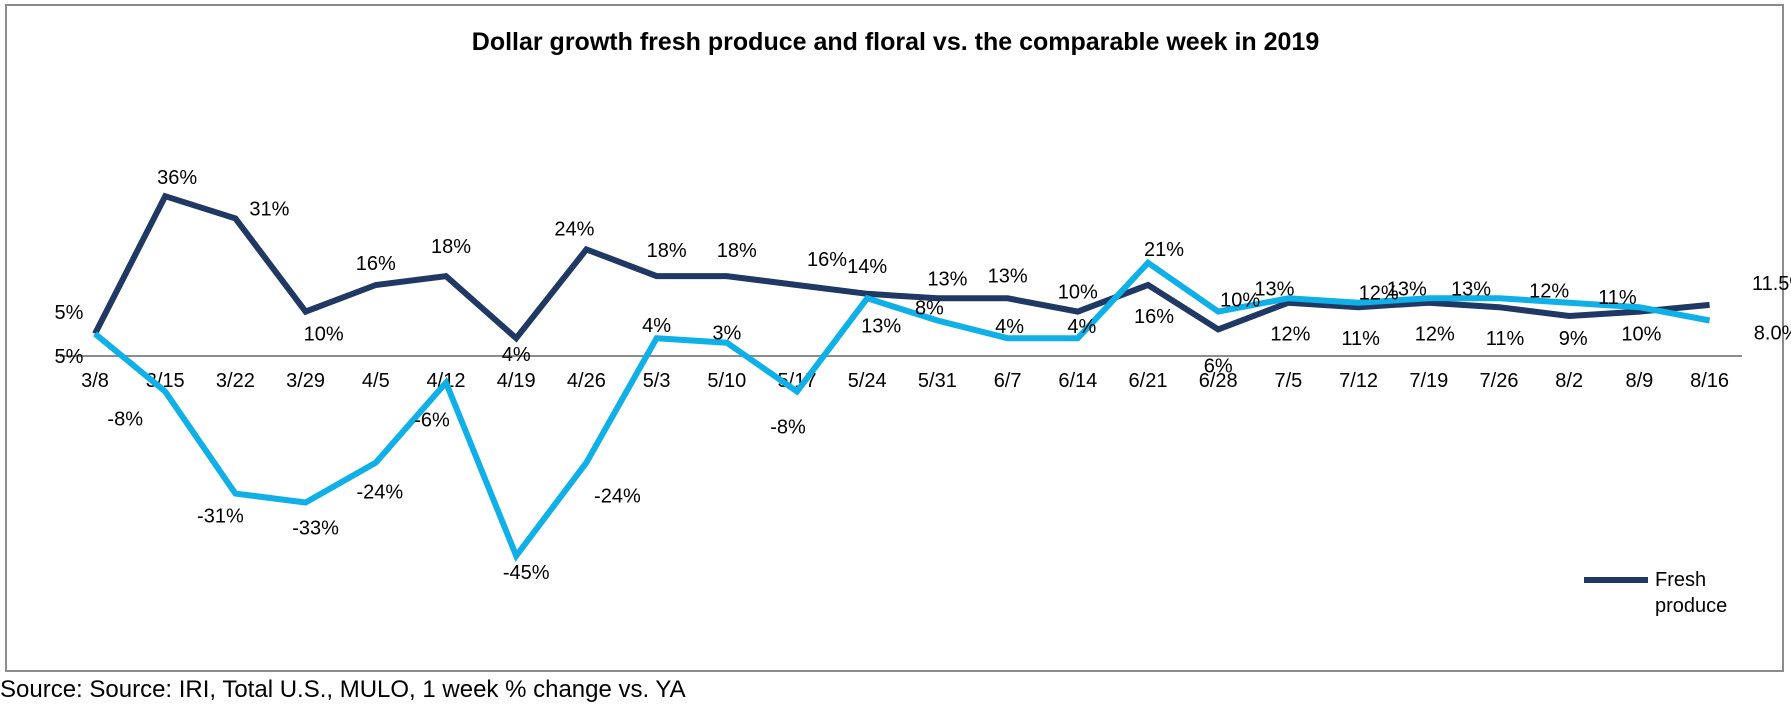 This screenshot has width=1791, height=712. I want to click on data-label-floral: -31%, so click(220, 517).